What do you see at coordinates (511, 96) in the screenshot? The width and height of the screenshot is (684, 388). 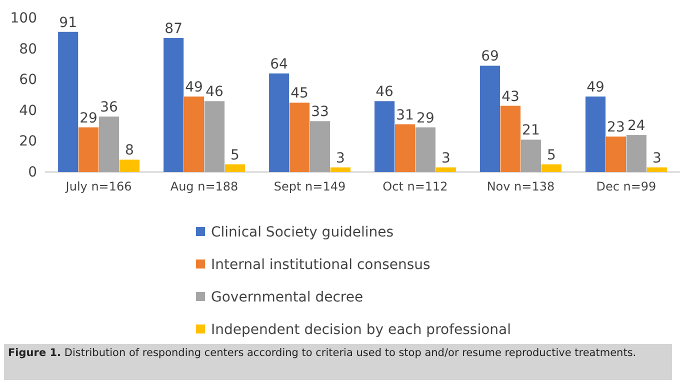 I see `data-label: 43` at bounding box center [511, 96].